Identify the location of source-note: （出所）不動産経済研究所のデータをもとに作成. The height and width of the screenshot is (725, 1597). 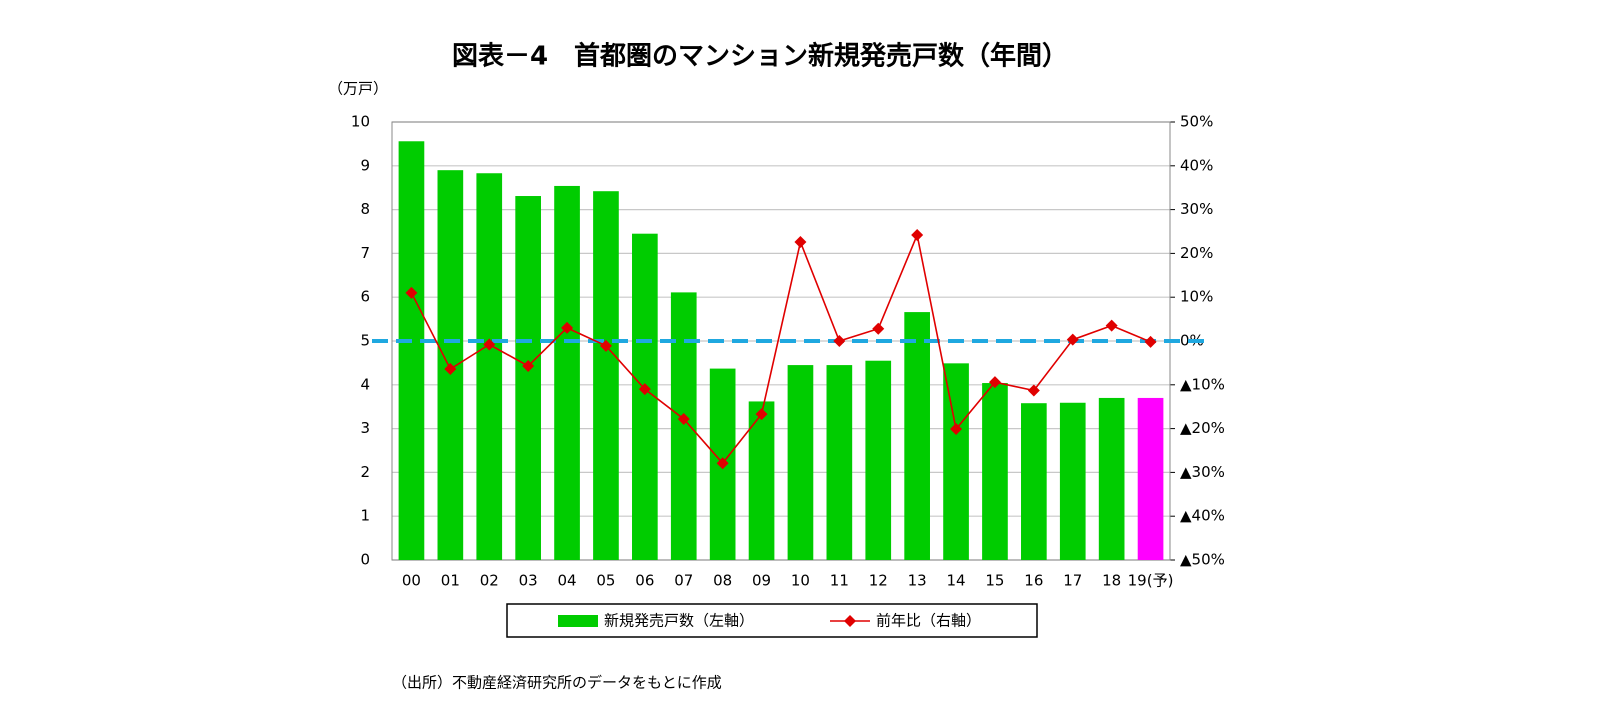
(557, 683).